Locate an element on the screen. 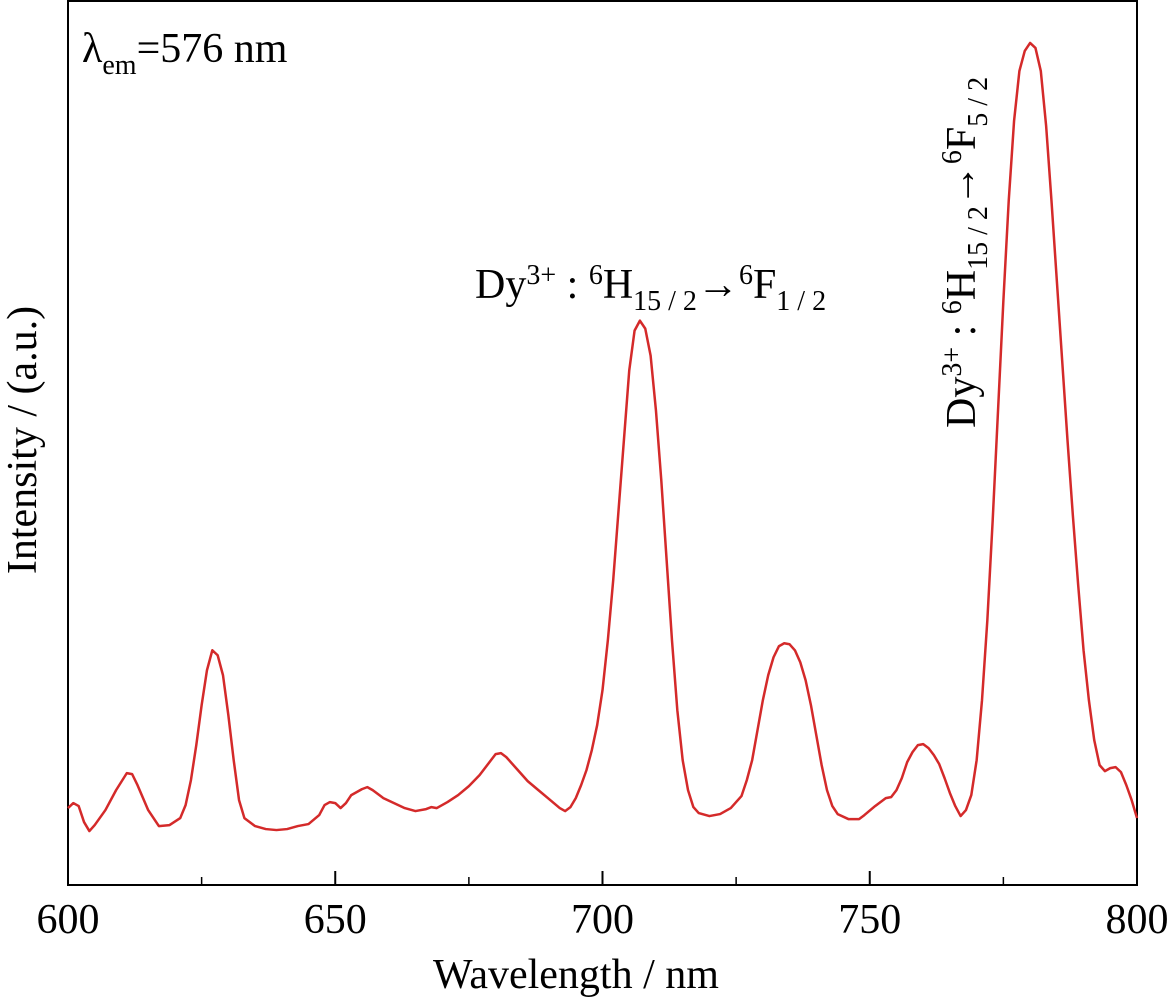  annotation-part: 5 / 2 is located at coordinates (978, 102).